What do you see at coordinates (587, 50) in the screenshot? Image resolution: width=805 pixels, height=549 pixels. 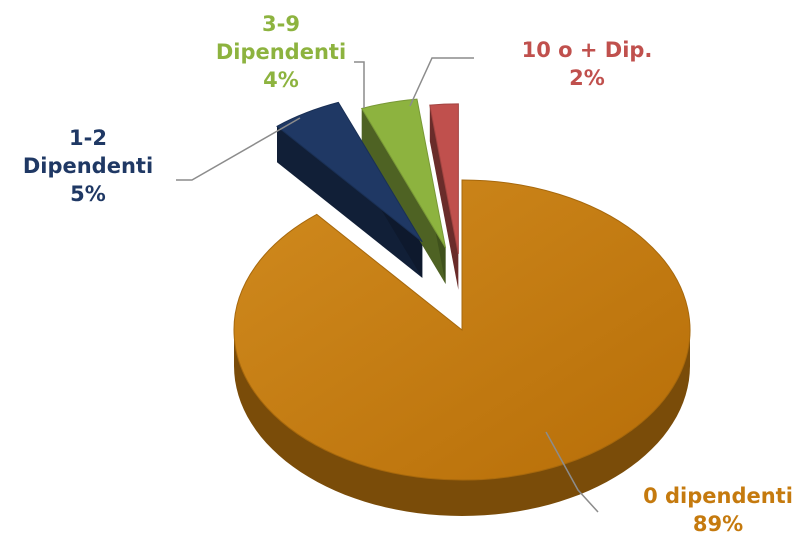 I see `slice-label-name: 10 o + Dip.` at bounding box center [587, 50].